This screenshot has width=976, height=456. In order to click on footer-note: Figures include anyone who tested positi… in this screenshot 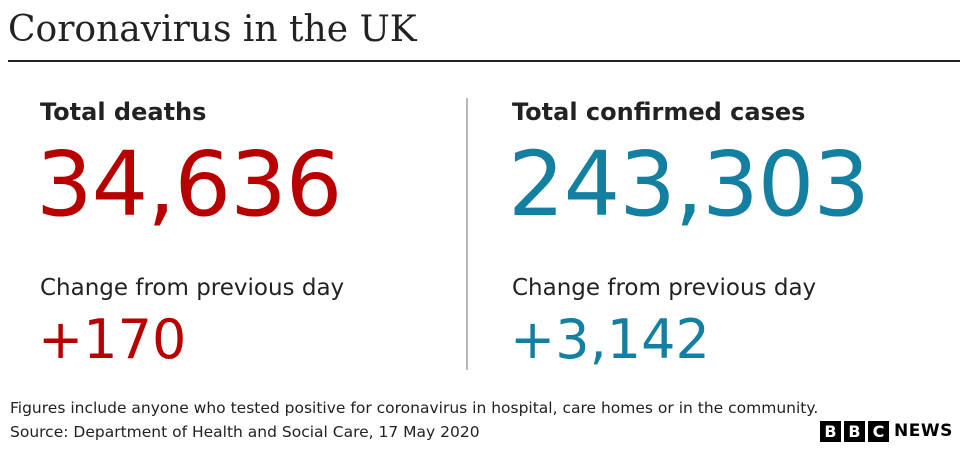, I will do `click(414, 408)`.